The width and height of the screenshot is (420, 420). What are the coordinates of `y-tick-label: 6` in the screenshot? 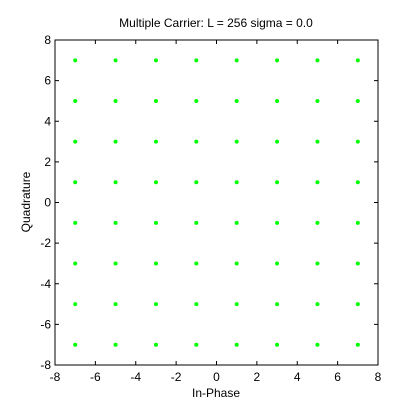 It's located at (47, 81).